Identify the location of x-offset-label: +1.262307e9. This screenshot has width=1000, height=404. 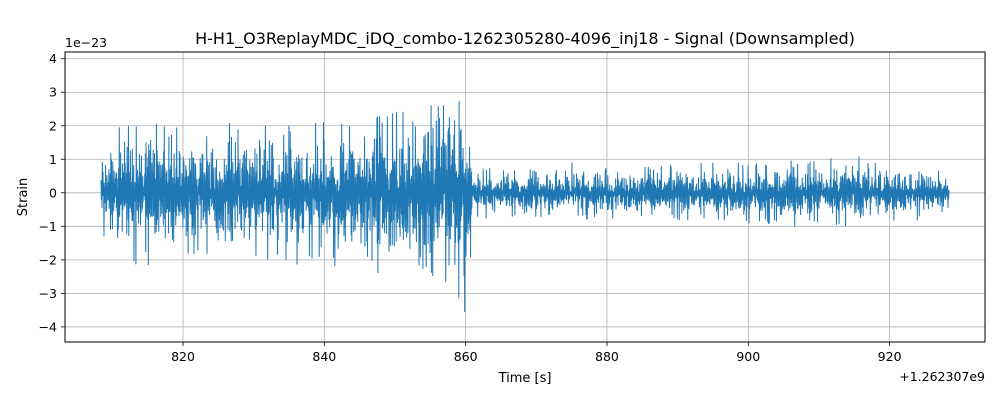
(942, 376).